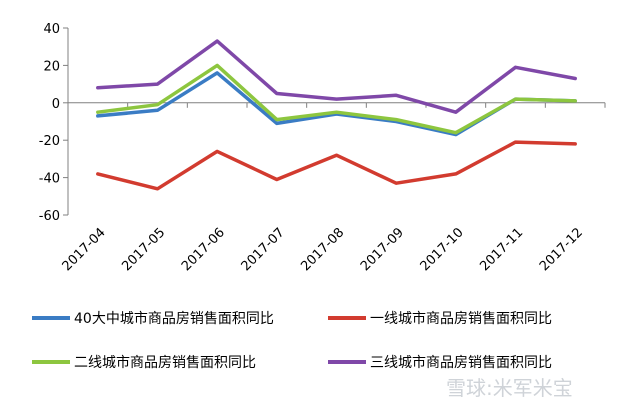  Describe the element at coordinates (461, 362) in the screenshot. I see `legend-label-4: 三线城市商品房销售面积同比` at that location.